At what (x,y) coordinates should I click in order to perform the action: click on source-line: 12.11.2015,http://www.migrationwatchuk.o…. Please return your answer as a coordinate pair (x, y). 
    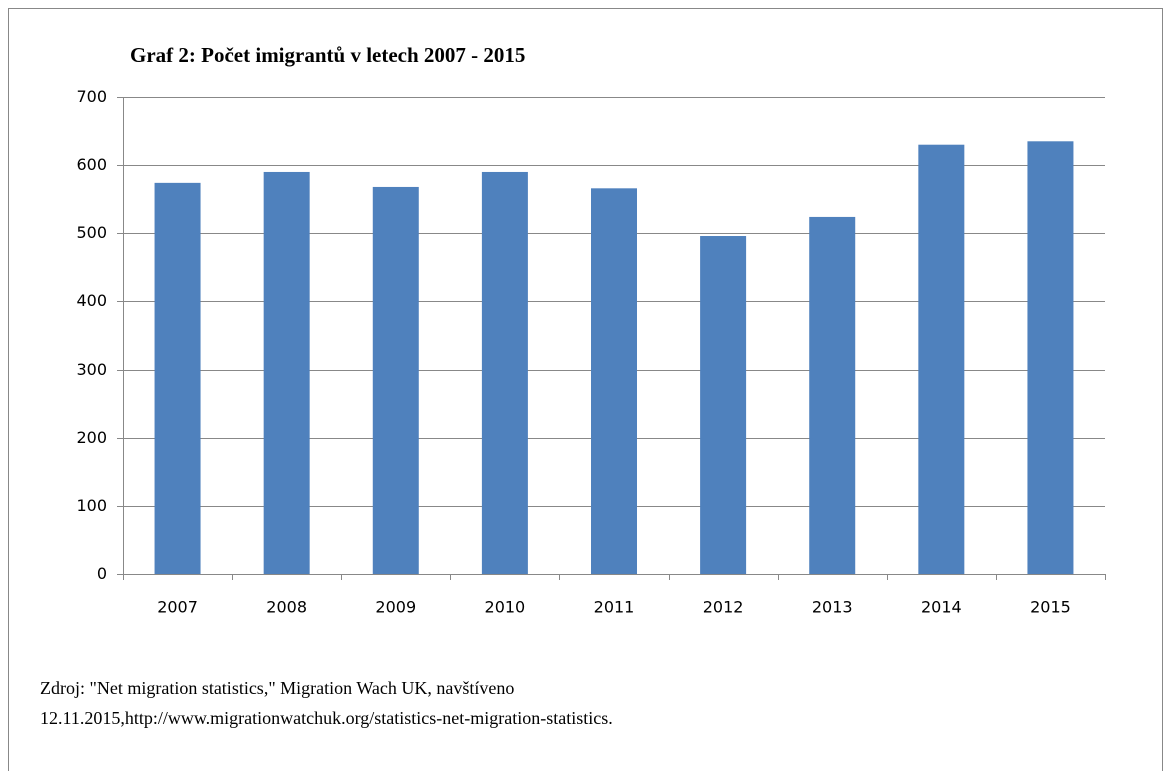
    Looking at the image, I should click on (326, 718).